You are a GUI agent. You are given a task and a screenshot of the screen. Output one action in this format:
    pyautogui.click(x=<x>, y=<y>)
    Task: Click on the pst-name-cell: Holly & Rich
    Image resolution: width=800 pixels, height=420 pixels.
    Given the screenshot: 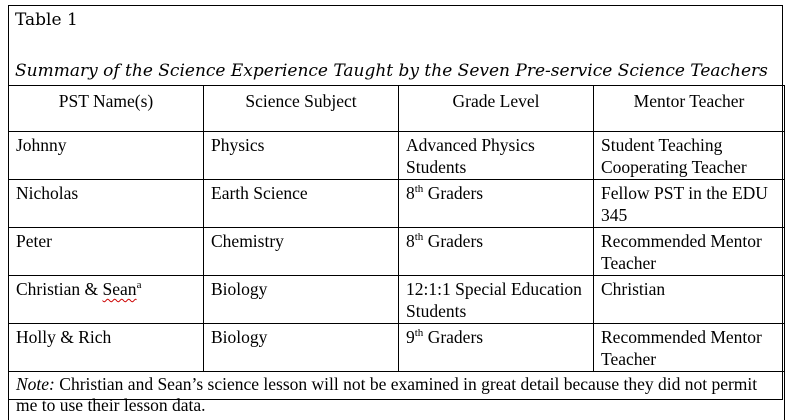 What is the action you would take?
    pyautogui.click(x=106, y=347)
    